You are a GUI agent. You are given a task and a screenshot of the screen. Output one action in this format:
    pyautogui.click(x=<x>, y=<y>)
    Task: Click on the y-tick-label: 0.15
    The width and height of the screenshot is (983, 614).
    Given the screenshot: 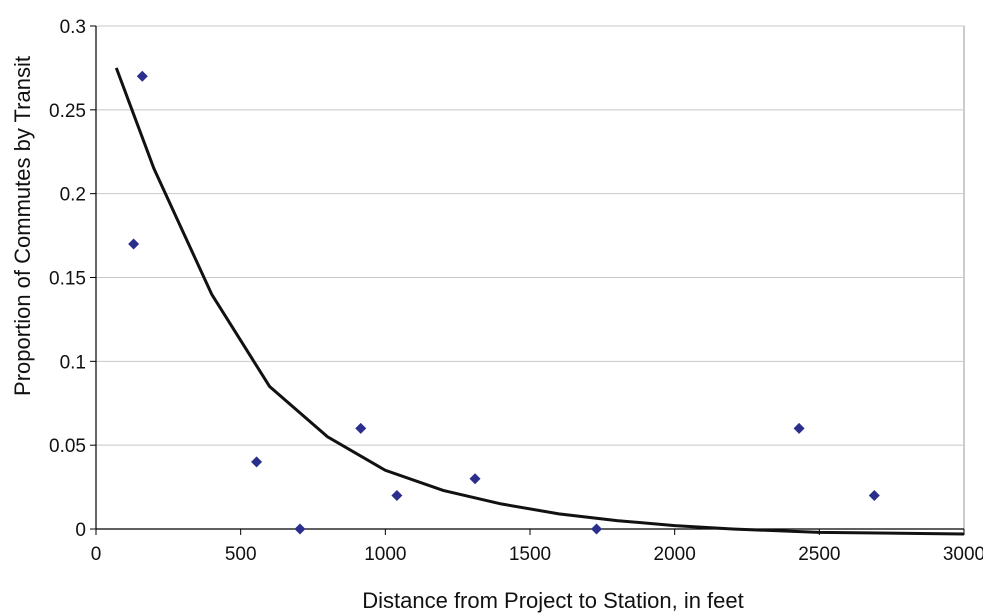 What is the action you would take?
    pyautogui.click(x=67, y=279)
    